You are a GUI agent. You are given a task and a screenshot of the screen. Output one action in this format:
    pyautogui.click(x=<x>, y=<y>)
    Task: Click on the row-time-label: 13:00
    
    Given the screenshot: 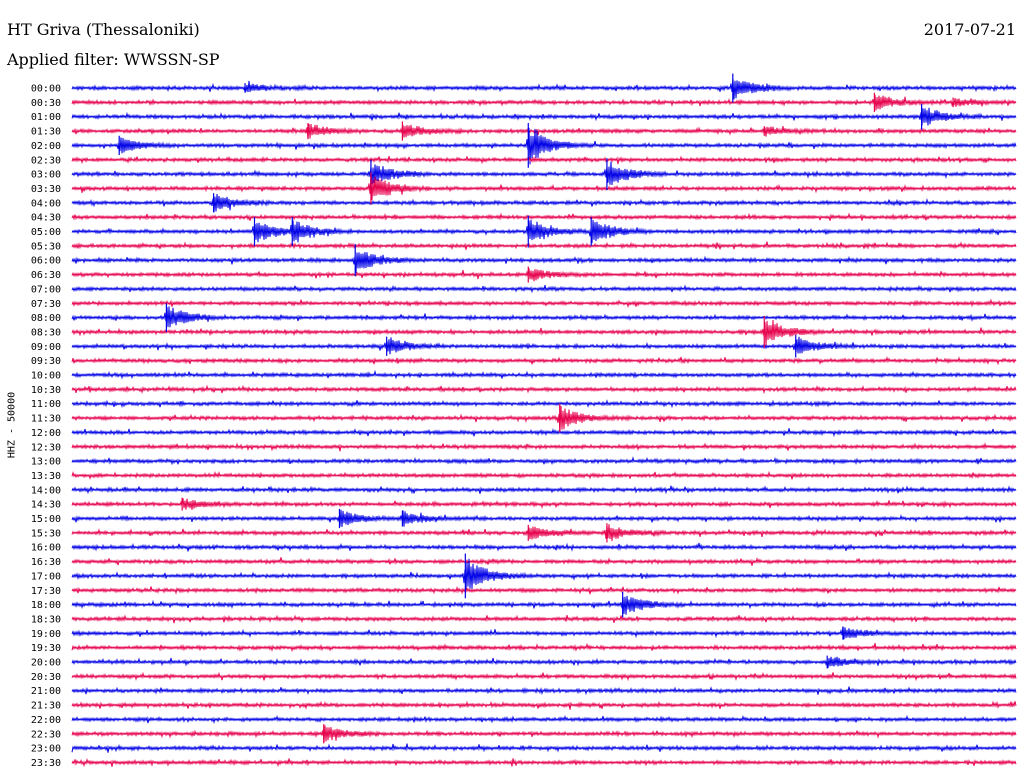 What is the action you would take?
    pyautogui.click(x=46, y=462)
    